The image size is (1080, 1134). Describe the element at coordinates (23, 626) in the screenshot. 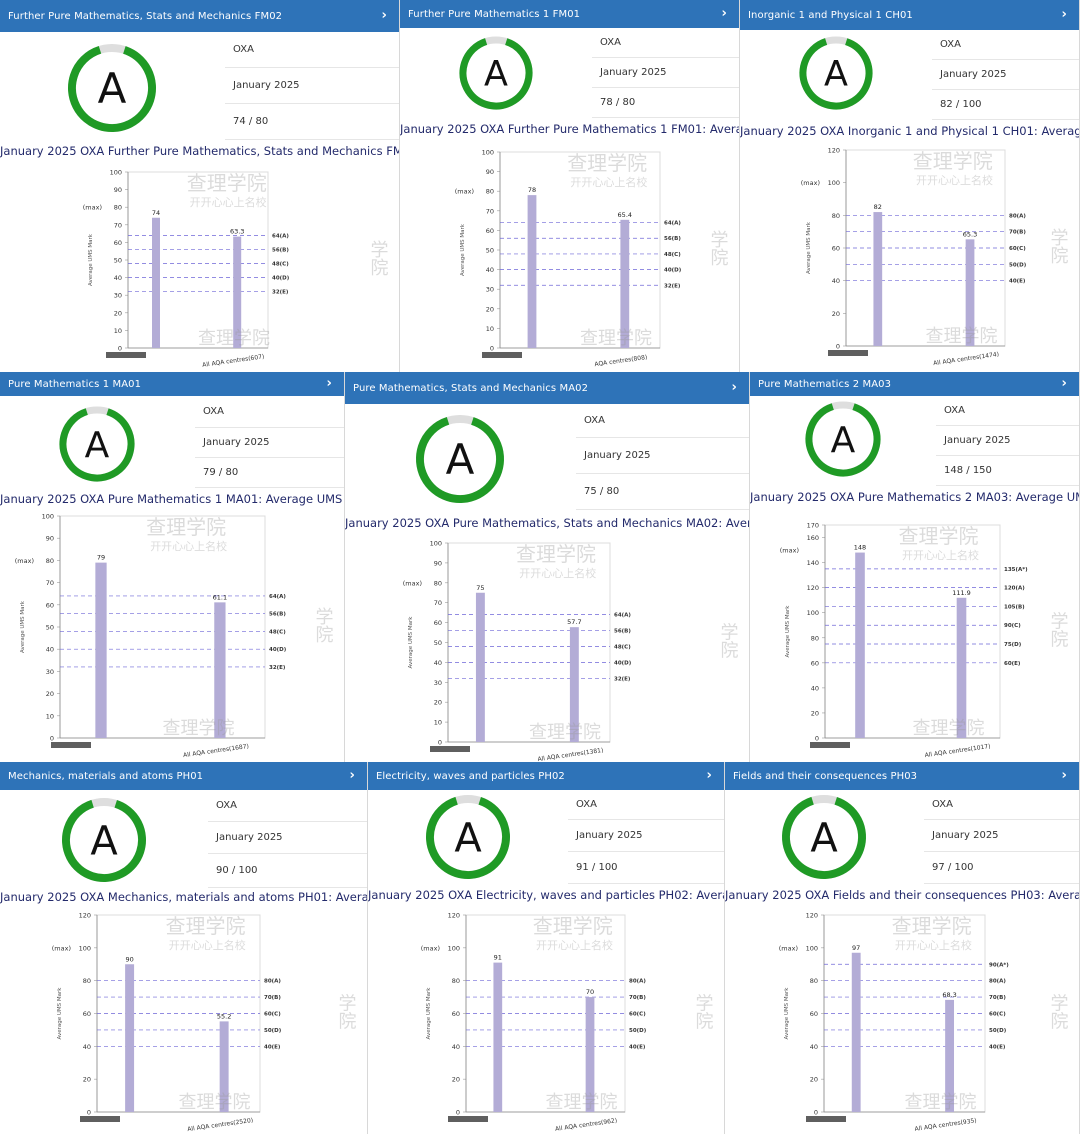

I see `y-axis-label: Average UMS Mark` at that location.